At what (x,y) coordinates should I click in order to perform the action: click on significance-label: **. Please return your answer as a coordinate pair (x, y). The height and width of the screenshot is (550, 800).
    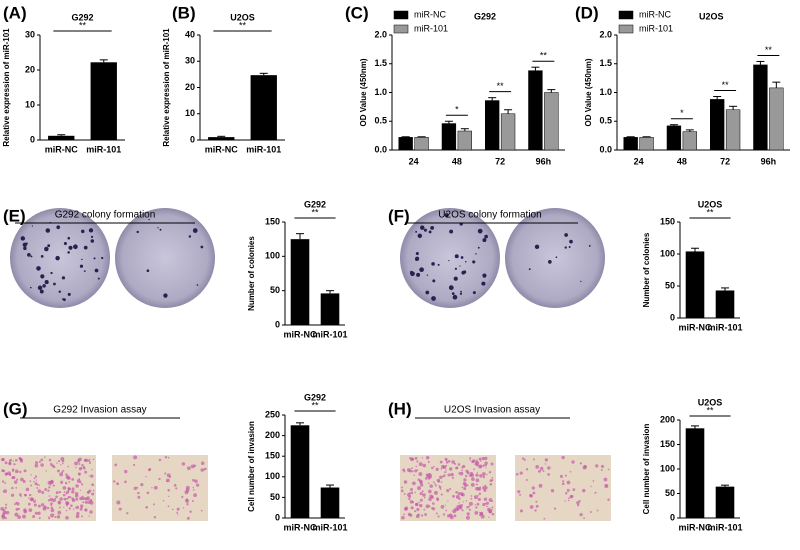
    Looking at the image, I should click on (769, 50).